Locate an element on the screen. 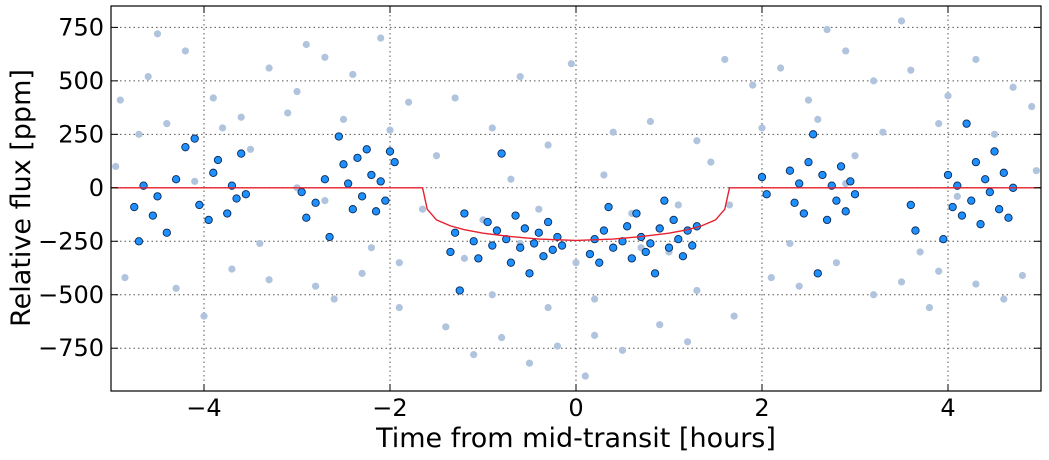 The height and width of the screenshot is (460, 1049). y-tick-label: 250 is located at coordinates (81, 134).